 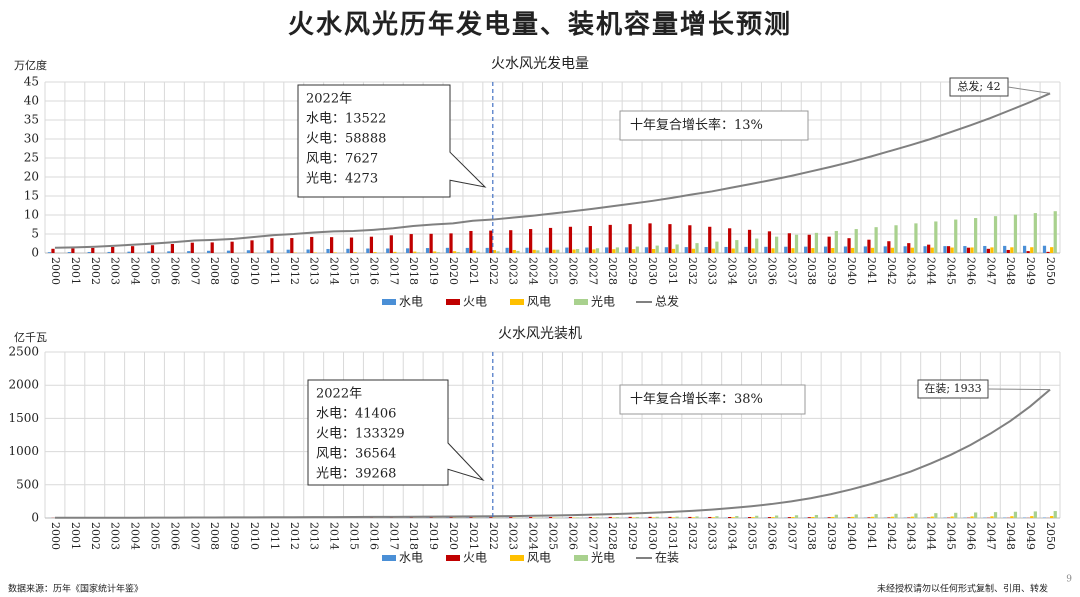 I want to click on x-tick-label: 2030, so click(x=652, y=271).